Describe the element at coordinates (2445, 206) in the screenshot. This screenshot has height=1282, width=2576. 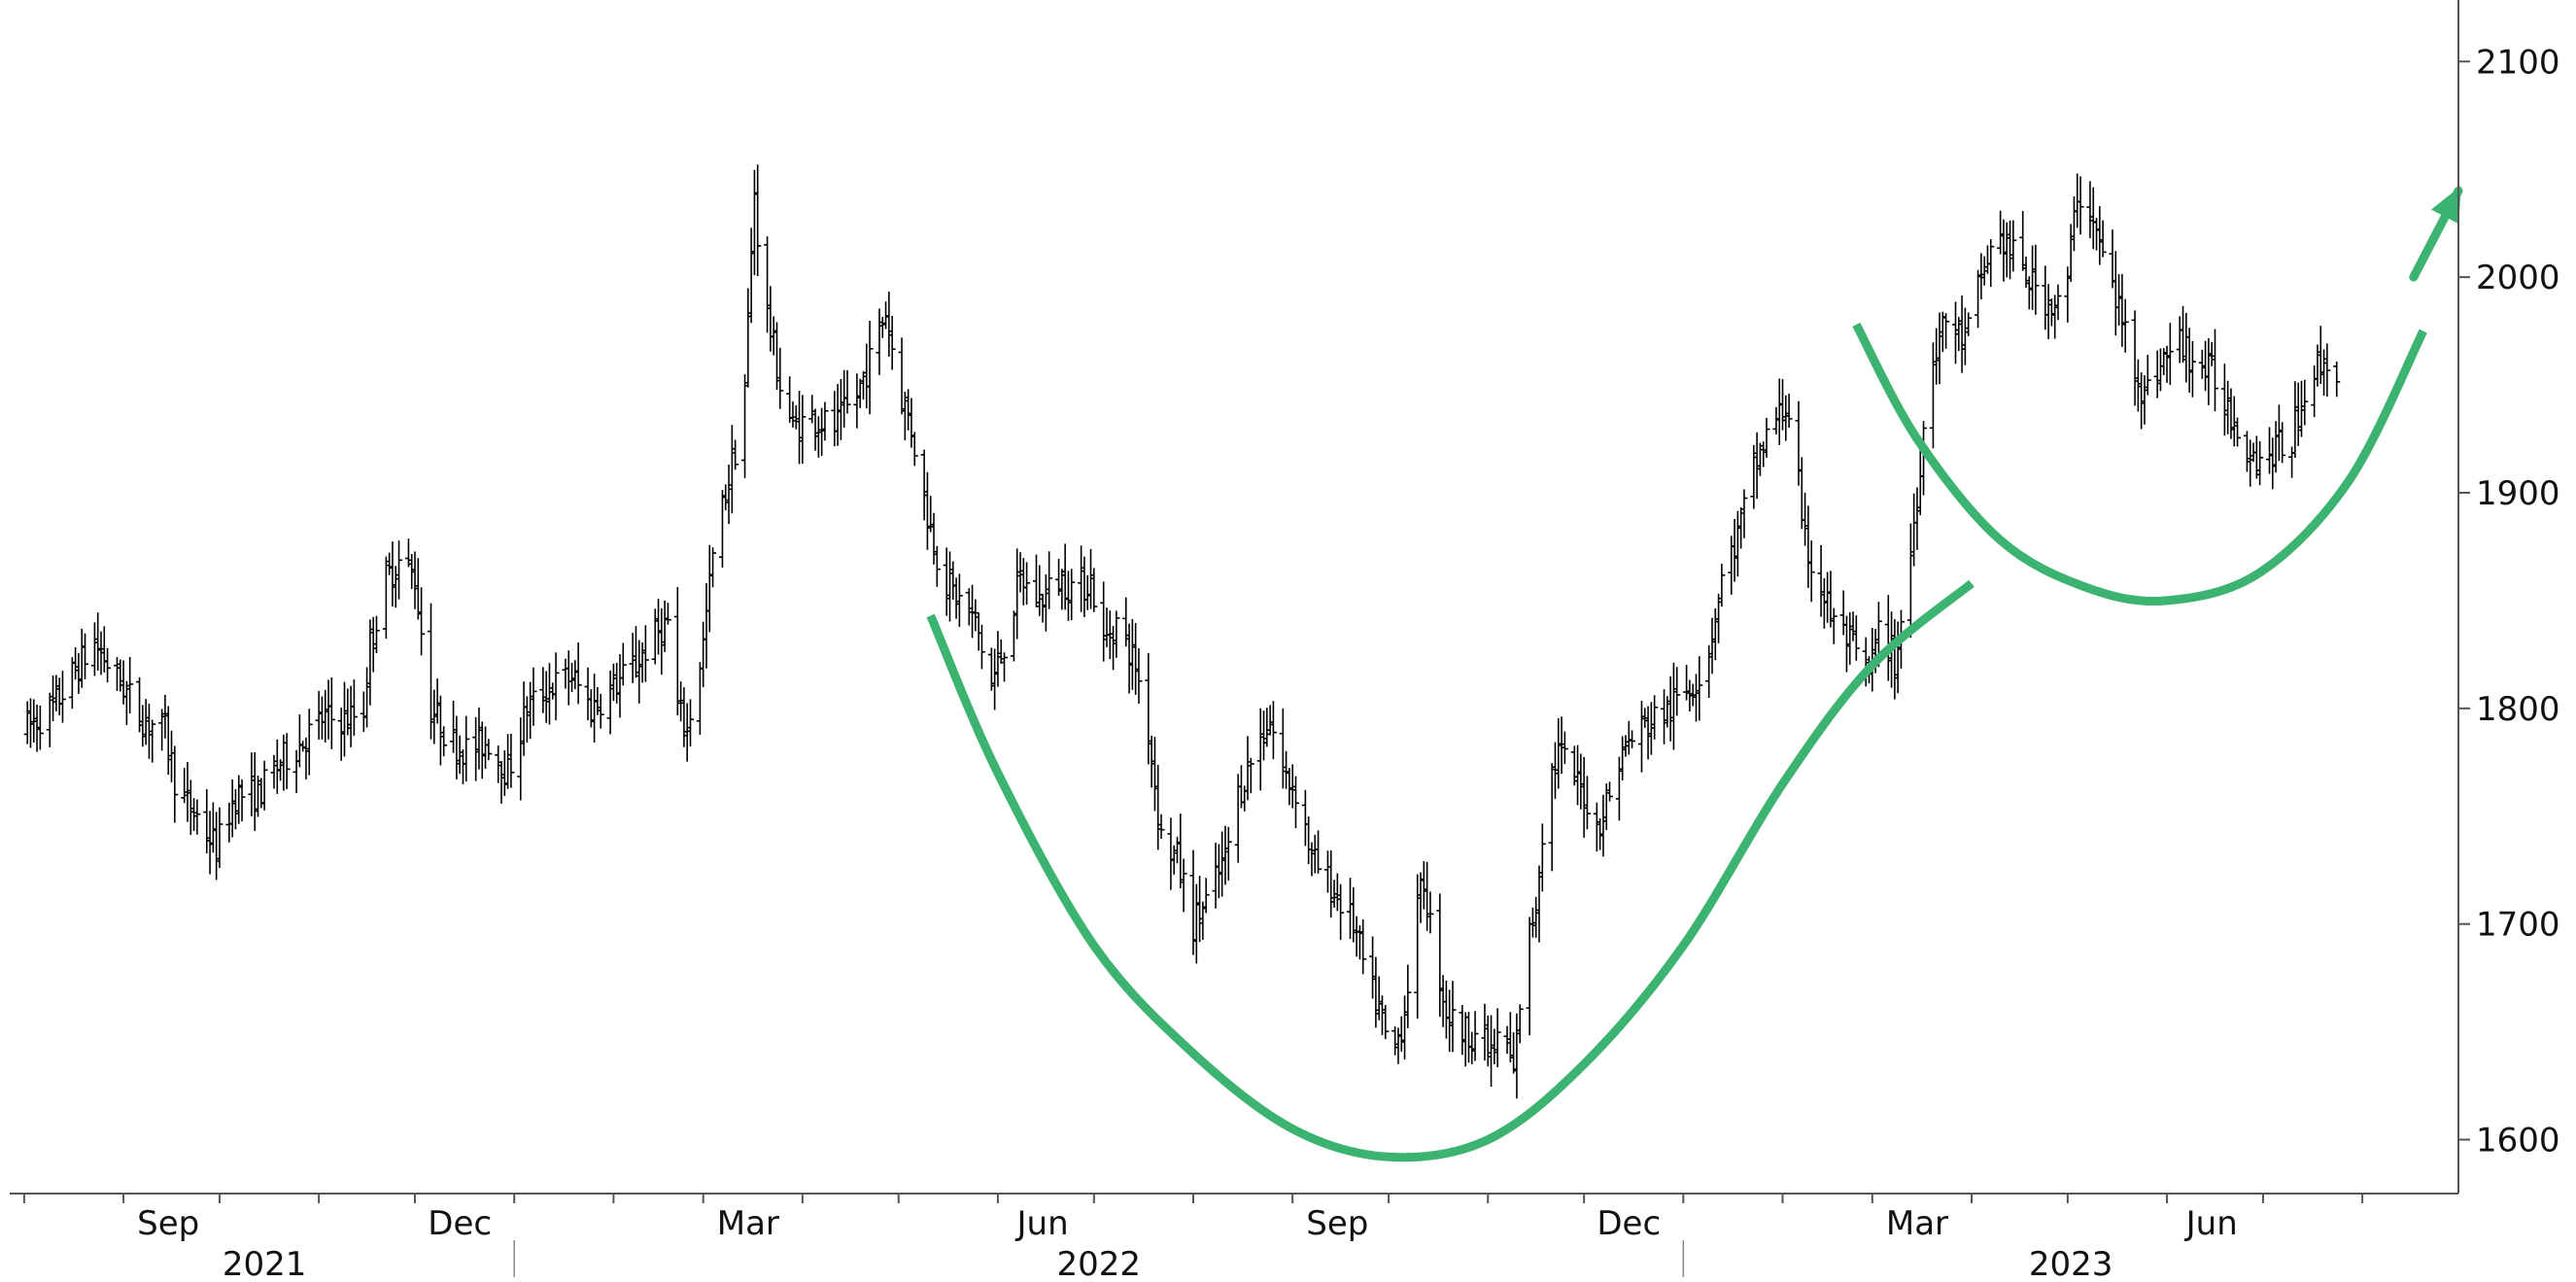
I see `trend-arrow-head` at that location.